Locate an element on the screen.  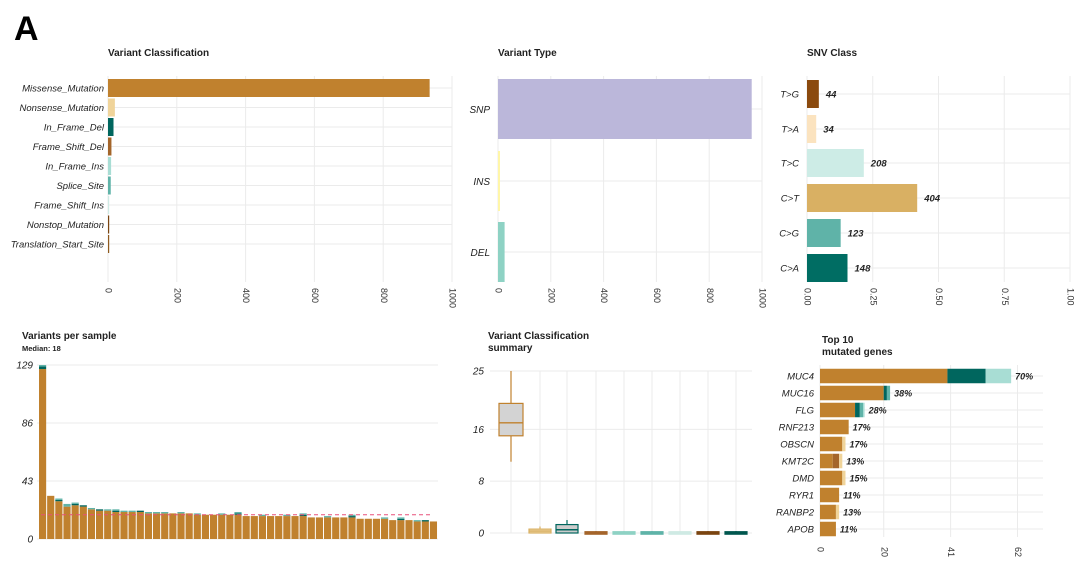
chart-title: Variant Classification is located at coordinates (158, 53).